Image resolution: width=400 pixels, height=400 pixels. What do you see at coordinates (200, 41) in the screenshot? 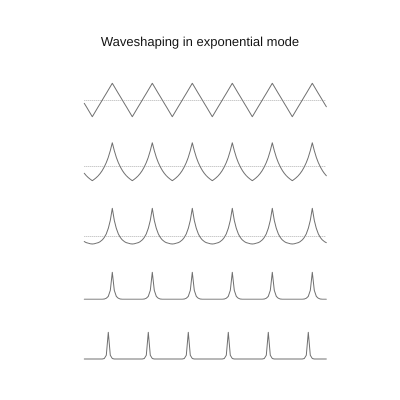
I see `chart-title: Waveshaping in exponential mode` at bounding box center [200, 41].